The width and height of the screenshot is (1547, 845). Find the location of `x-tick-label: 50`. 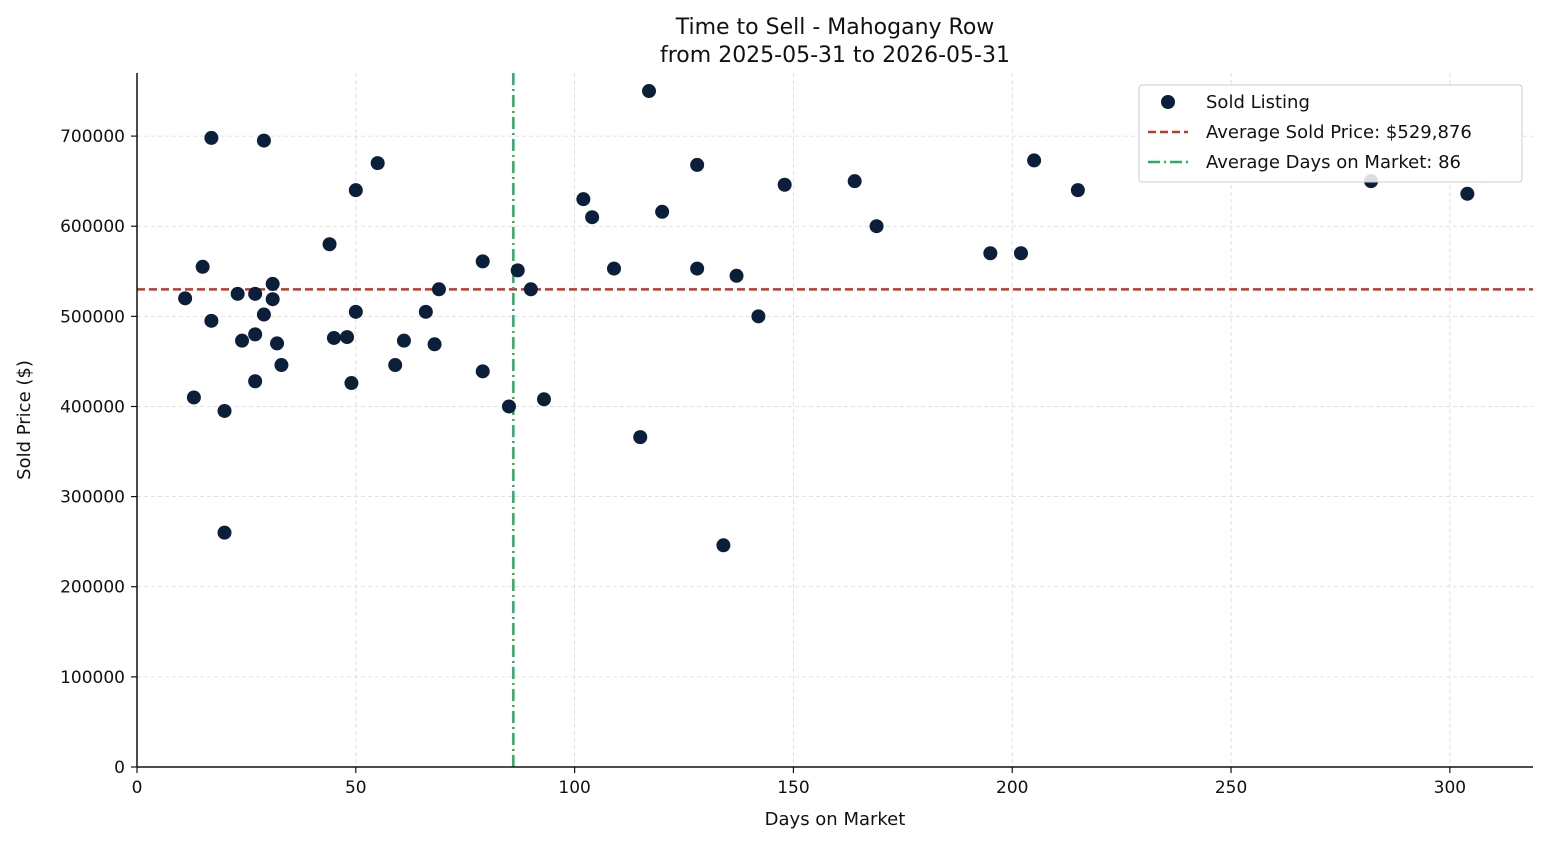

x-tick-label: 50 is located at coordinates (356, 788).